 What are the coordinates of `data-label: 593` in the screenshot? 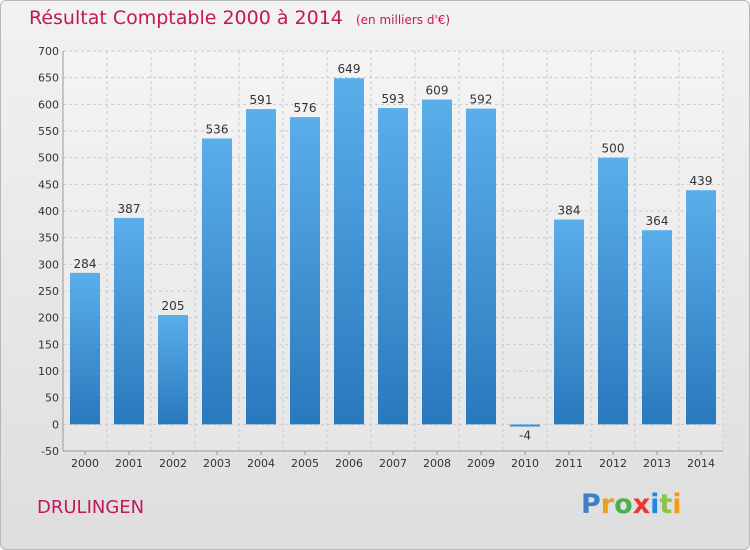 It's located at (393, 99).